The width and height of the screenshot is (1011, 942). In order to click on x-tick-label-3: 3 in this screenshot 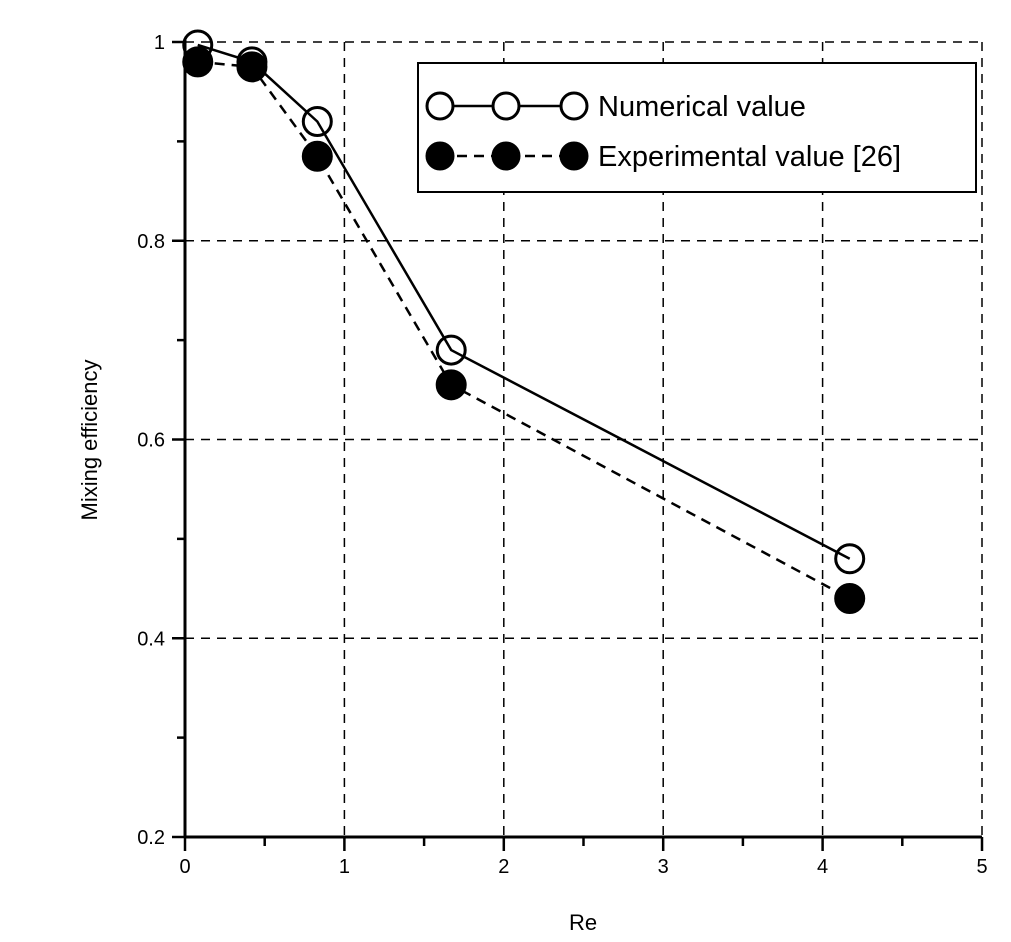, I will do `click(663, 867)`.